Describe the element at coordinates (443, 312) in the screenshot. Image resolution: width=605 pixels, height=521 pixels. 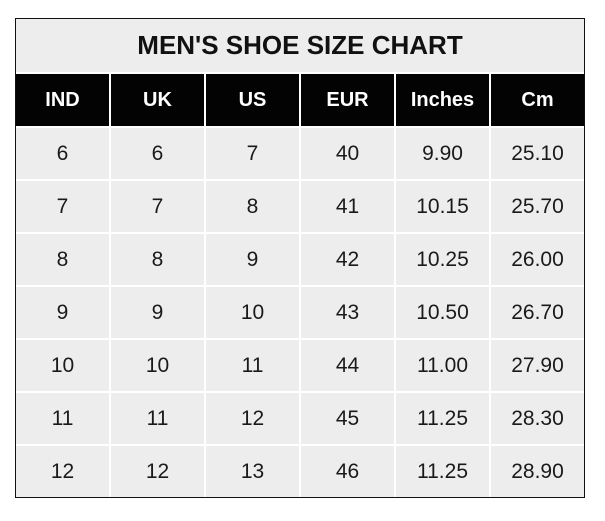
I see `table-cell: 10.50` at that location.